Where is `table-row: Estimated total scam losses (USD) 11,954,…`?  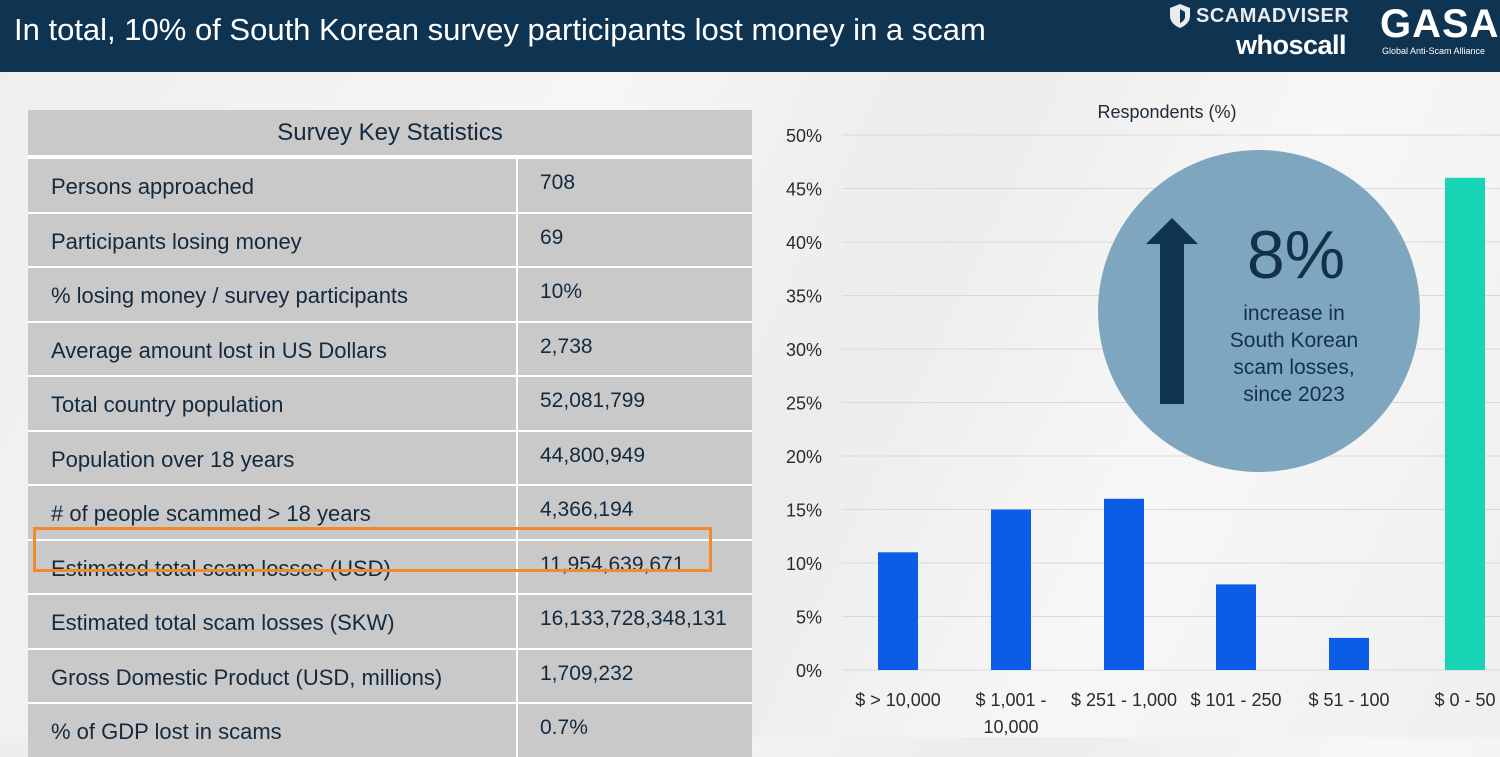
table-row: Estimated total scam losses (USD) 11,954,… is located at coordinates (390, 565).